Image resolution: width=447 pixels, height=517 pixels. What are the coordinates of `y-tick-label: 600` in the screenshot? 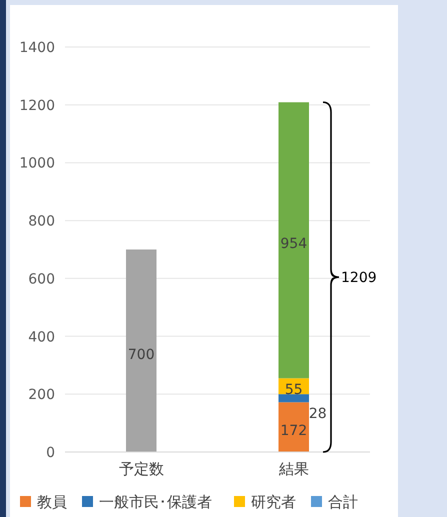 It's located at (41, 279).